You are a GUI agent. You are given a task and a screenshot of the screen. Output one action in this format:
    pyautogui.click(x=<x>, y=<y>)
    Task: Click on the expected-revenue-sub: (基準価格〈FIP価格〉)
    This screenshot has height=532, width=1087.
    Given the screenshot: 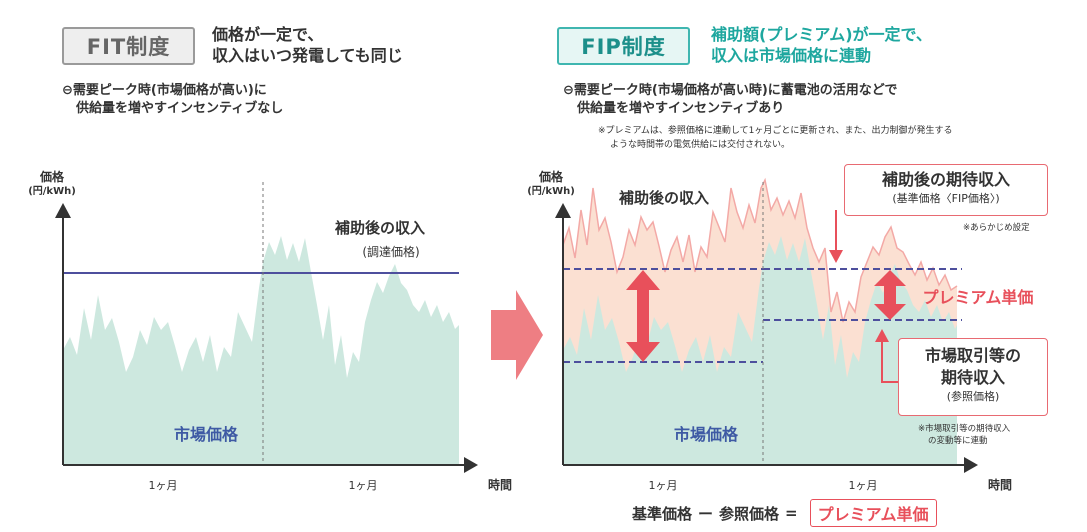 What is the action you would take?
    pyautogui.click(x=946, y=198)
    